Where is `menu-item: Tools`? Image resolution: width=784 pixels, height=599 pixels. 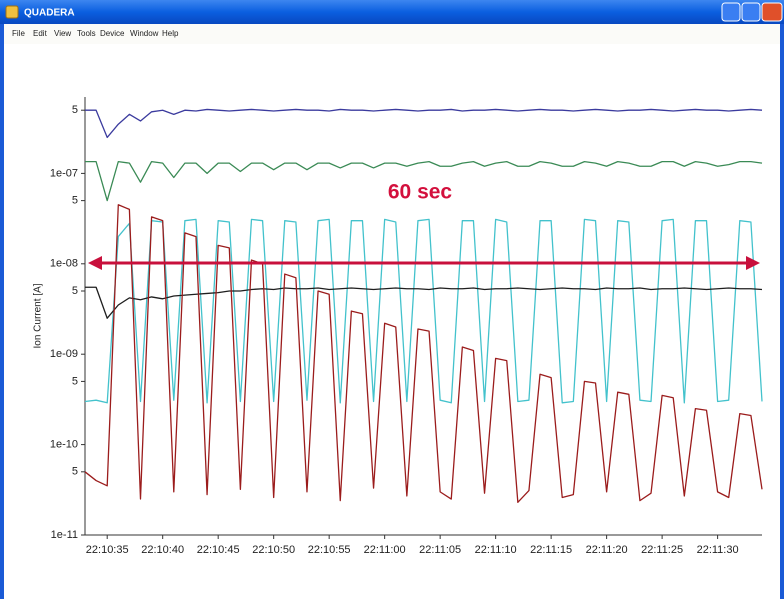 menu-item: Tools is located at coordinates (86, 33).